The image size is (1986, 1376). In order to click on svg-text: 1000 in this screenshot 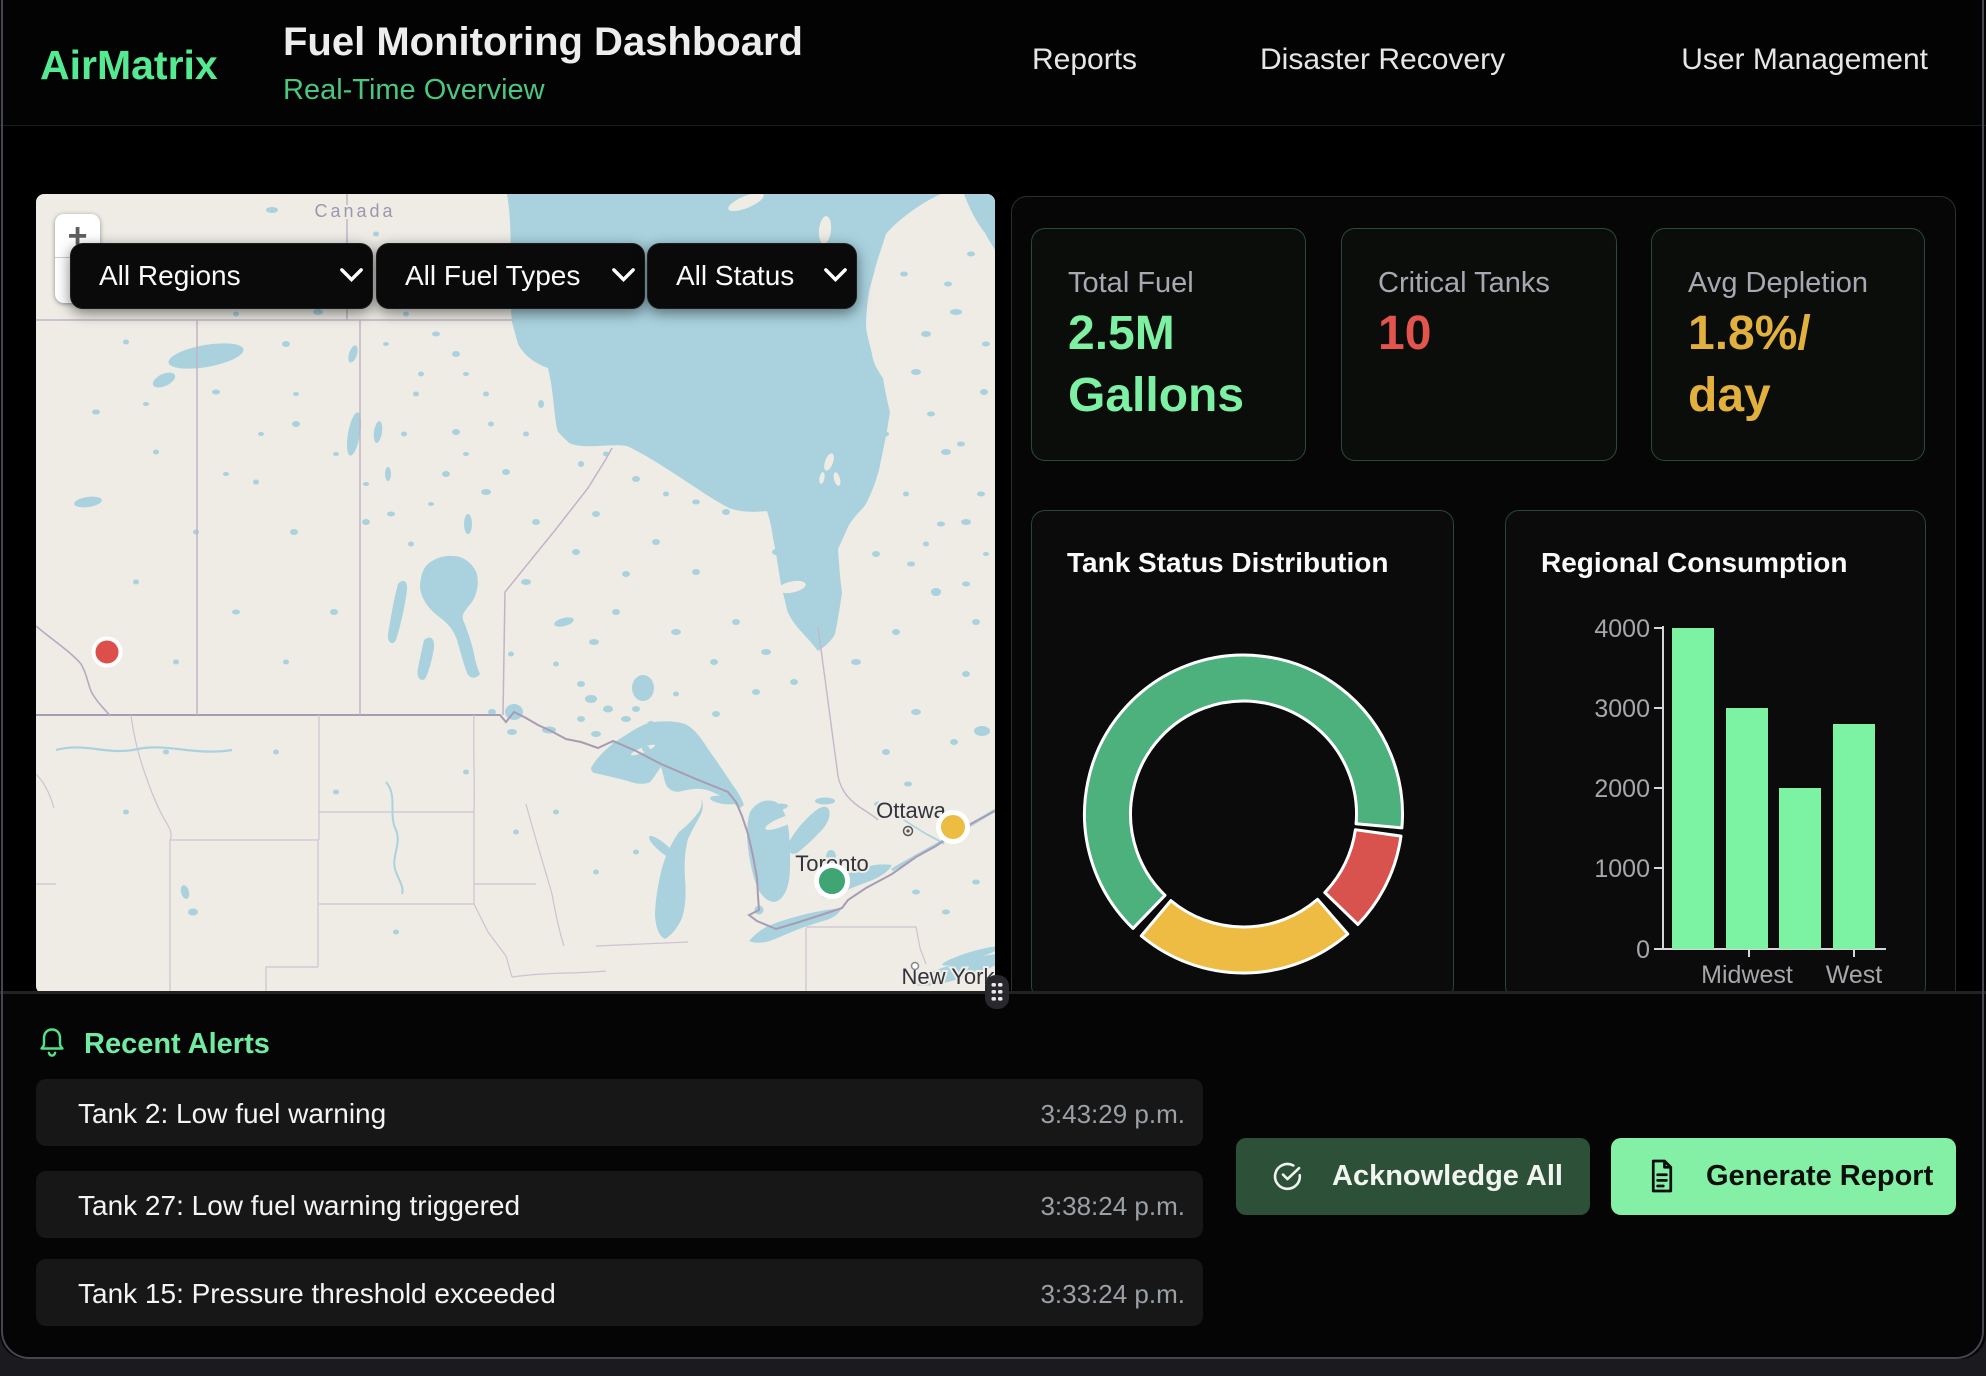, I will do `click(1622, 869)`.